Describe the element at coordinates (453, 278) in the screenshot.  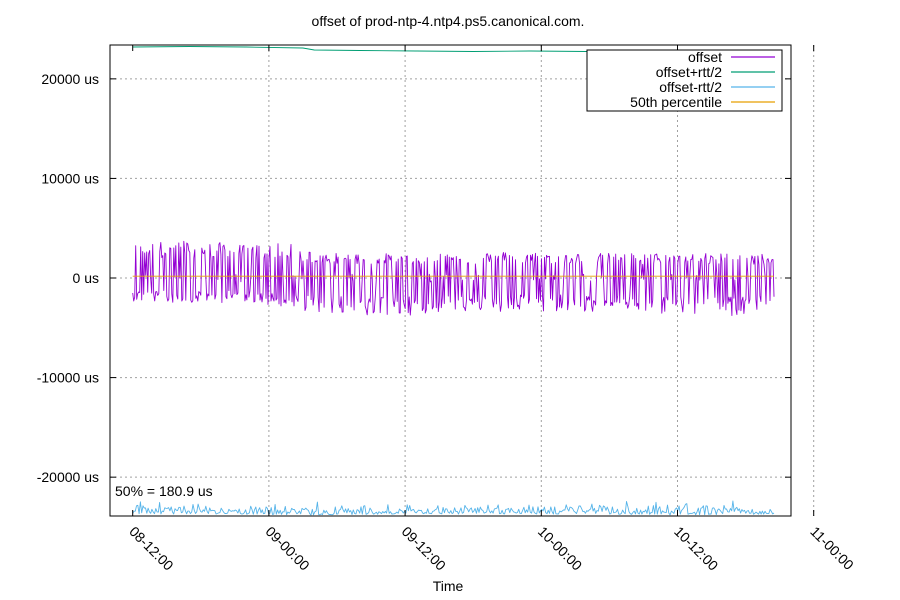
I see `series-line-offset` at that location.